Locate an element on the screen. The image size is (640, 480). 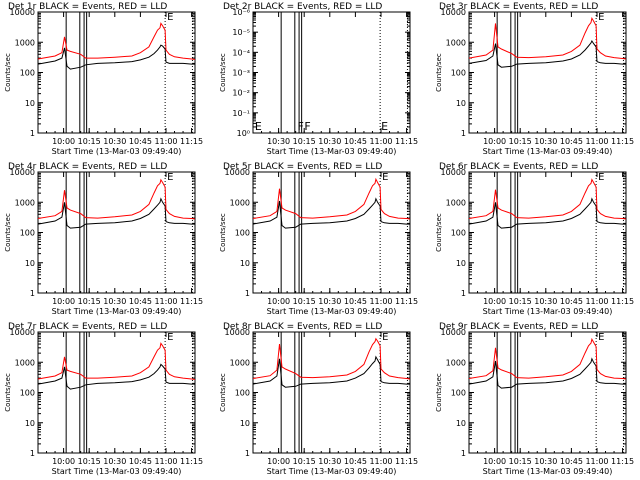
y-tick-label: 10⁻² is located at coordinates (241, 93).